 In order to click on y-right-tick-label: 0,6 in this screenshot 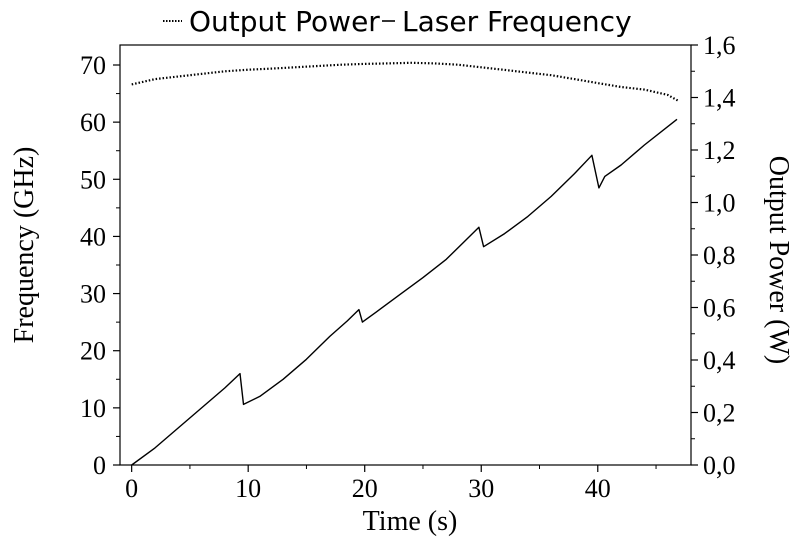, I will do `click(719, 308)`.